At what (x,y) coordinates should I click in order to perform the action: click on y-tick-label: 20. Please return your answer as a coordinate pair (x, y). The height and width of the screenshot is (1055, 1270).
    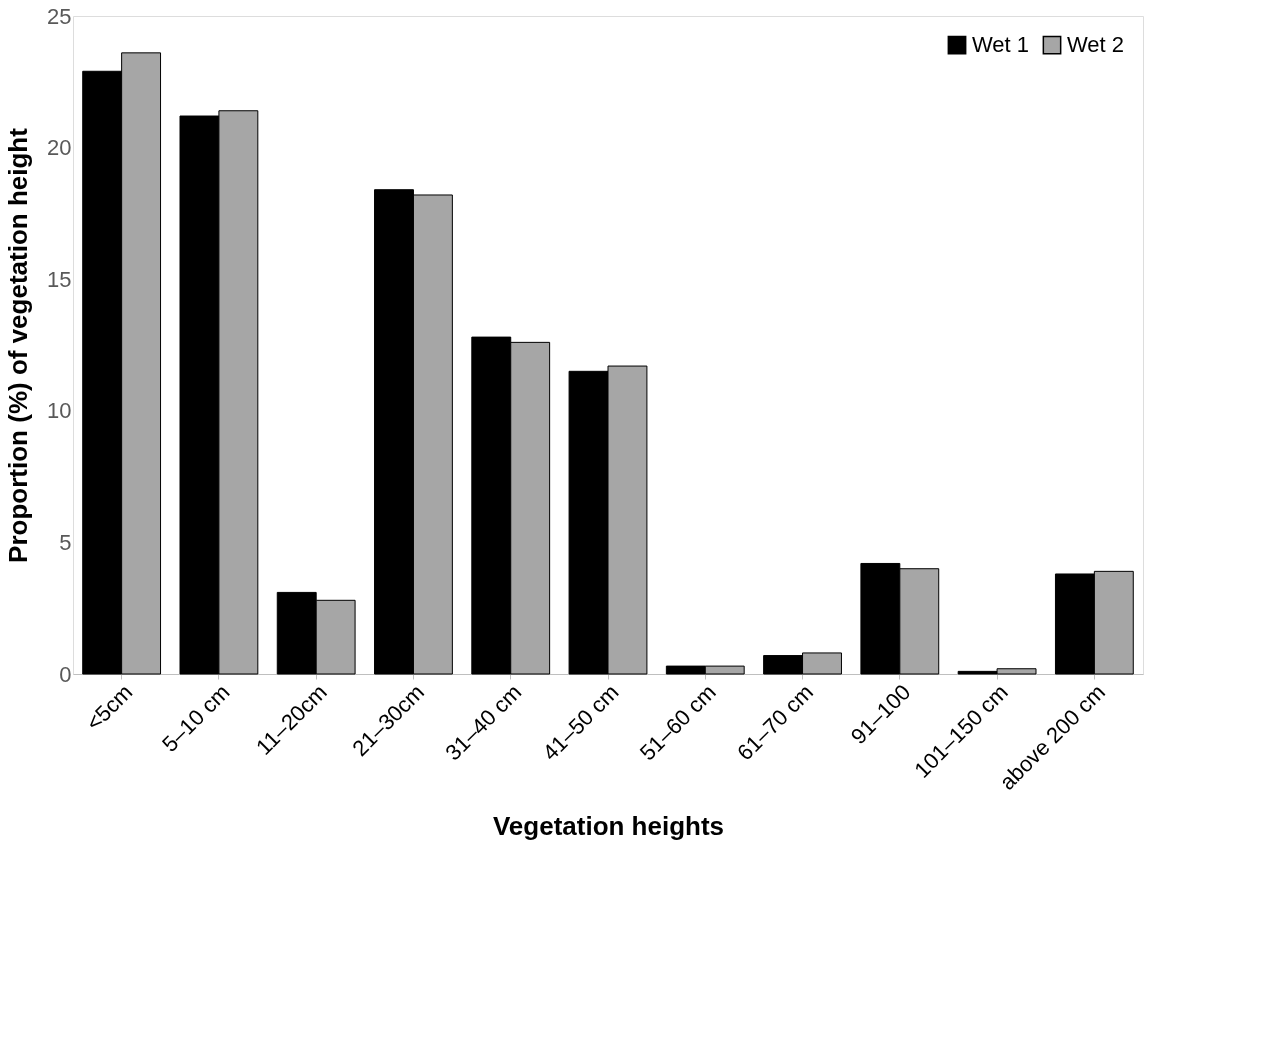
    Looking at the image, I should click on (59, 148).